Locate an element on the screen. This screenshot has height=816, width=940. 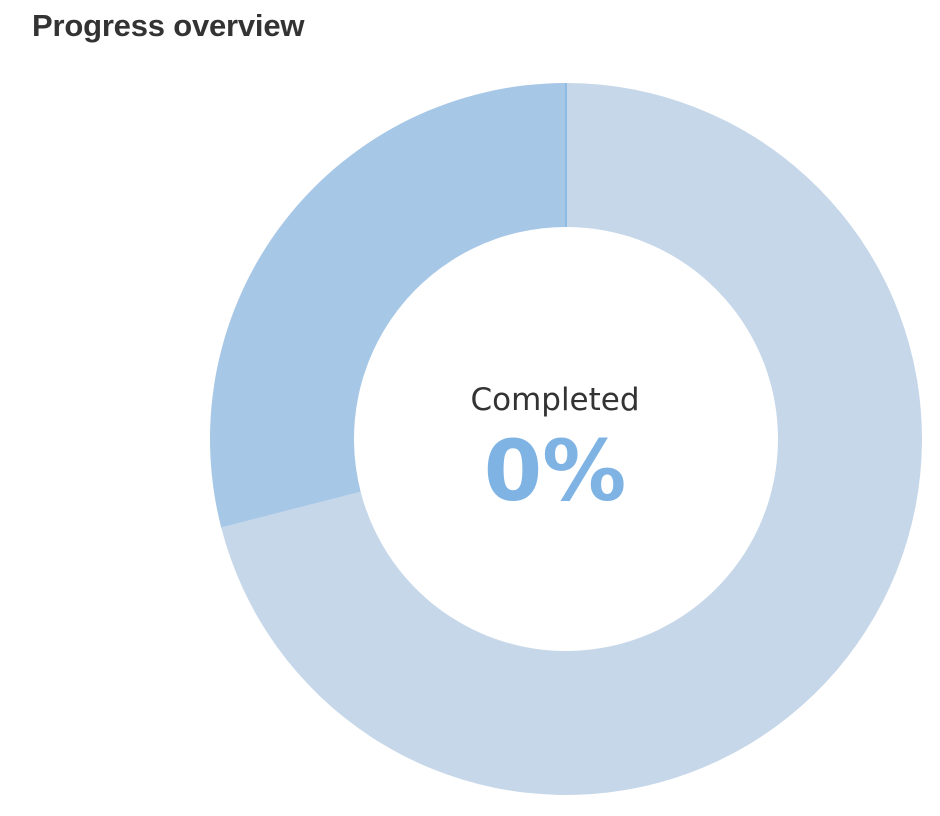
center-value: 0% is located at coordinates (555, 471).